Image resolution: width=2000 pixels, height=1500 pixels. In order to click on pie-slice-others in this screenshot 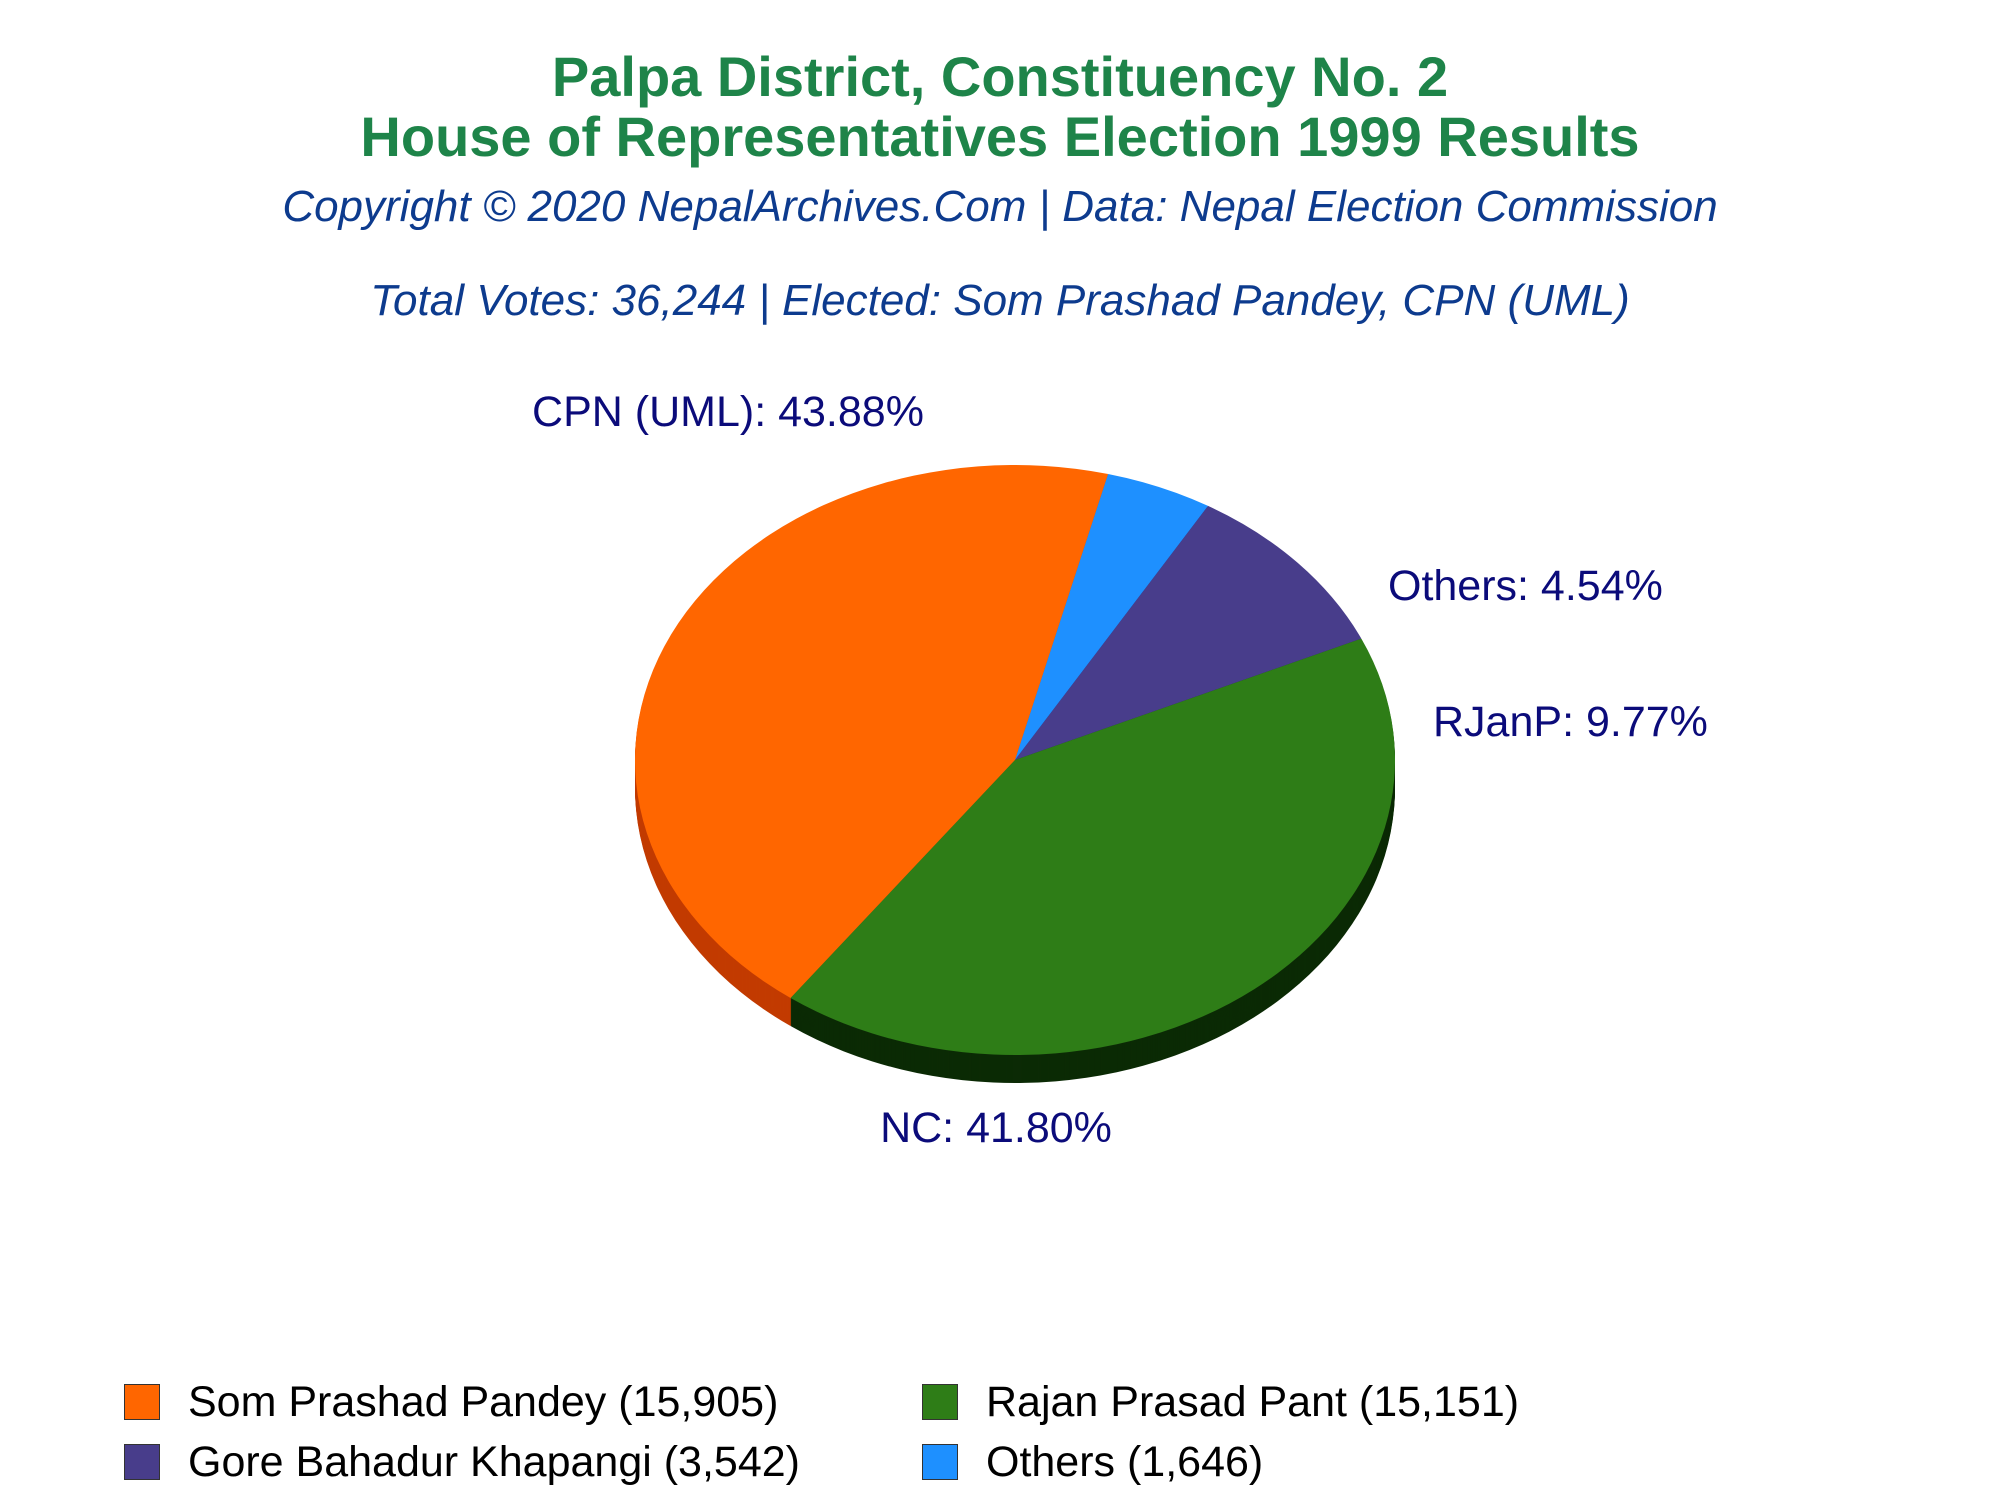, I will do `click(1112, 616)`.